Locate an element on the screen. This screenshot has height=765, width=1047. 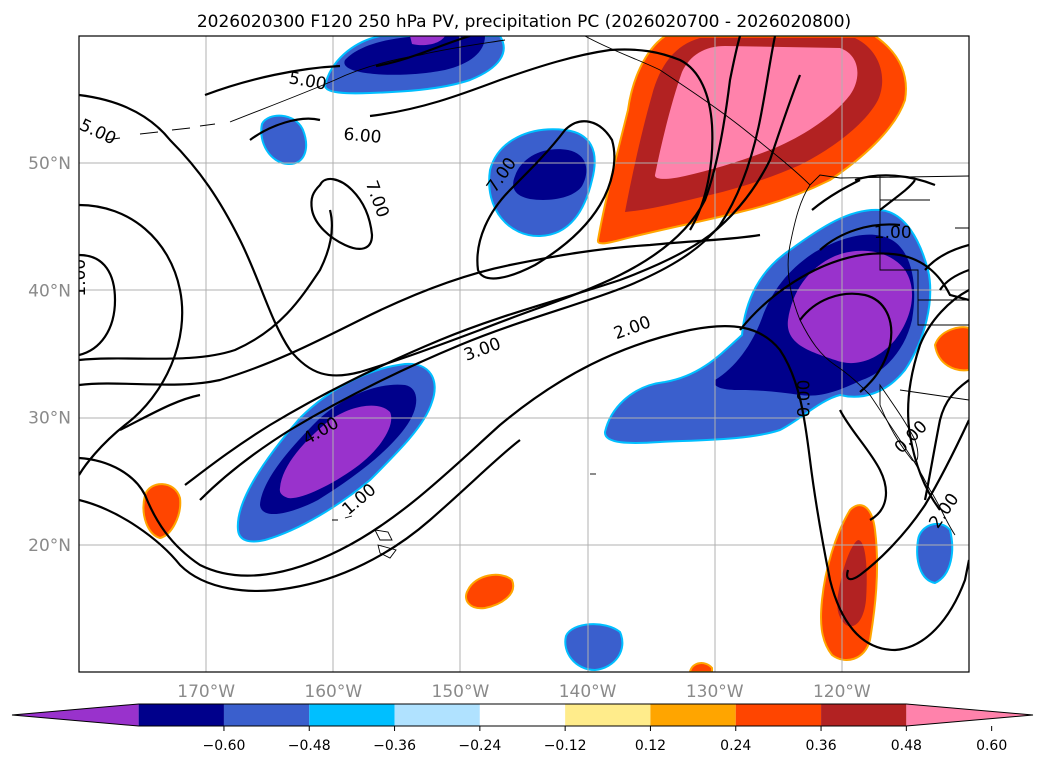
alaska-coast is located at coordinates (599, 111).